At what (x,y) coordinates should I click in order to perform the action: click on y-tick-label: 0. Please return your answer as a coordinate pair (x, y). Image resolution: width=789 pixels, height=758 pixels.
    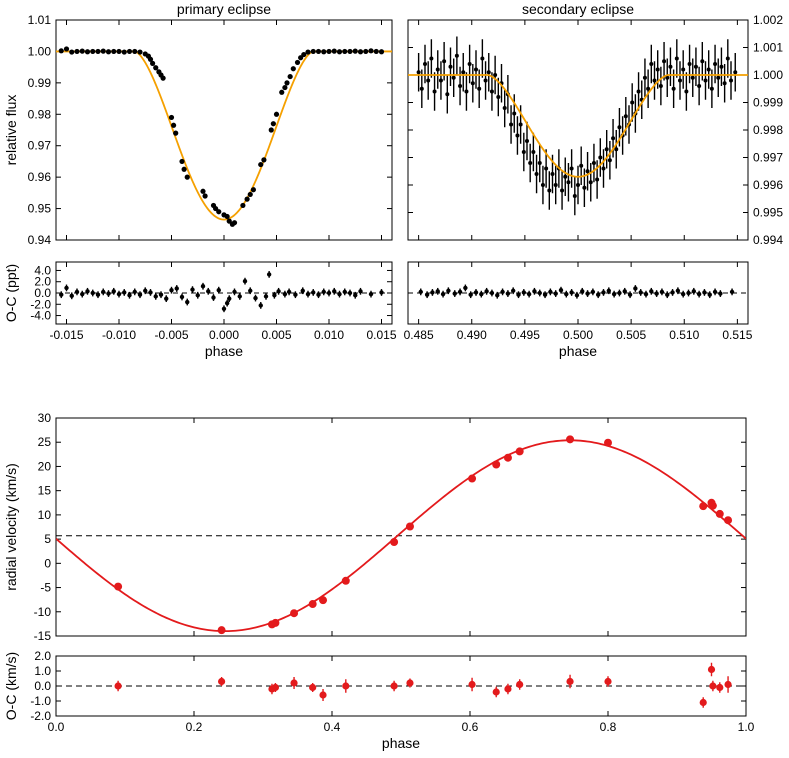
    Looking at the image, I should click on (47, 563).